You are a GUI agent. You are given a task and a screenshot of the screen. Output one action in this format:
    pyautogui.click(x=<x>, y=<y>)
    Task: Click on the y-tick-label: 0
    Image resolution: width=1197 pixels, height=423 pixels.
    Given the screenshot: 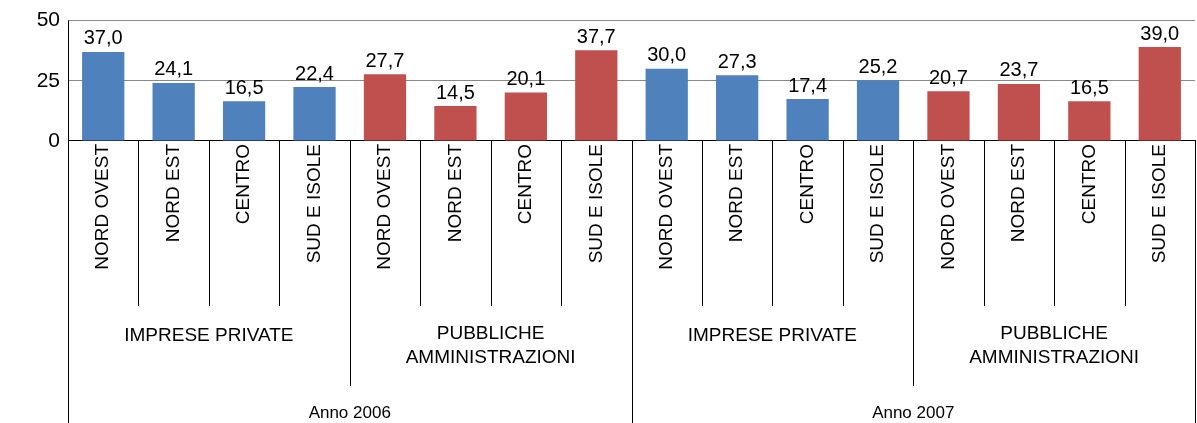 What is the action you would take?
    pyautogui.click(x=54, y=139)
    